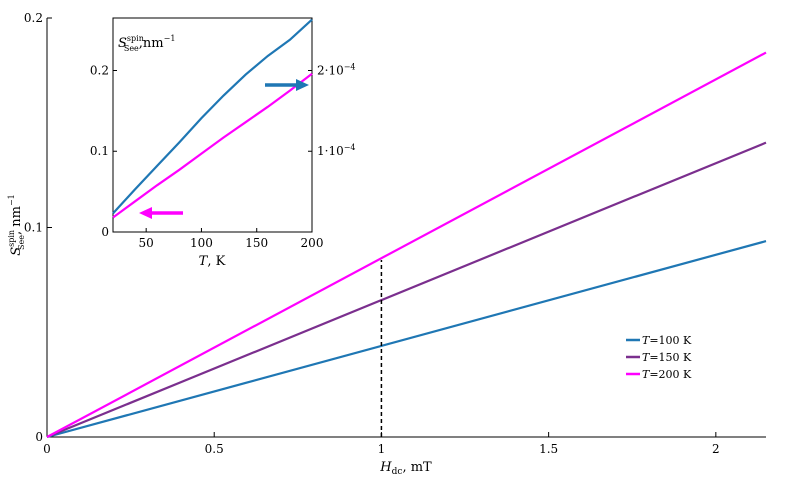  I want to click on main-x-axis-label: Hdc, mT, so click(405, 468).